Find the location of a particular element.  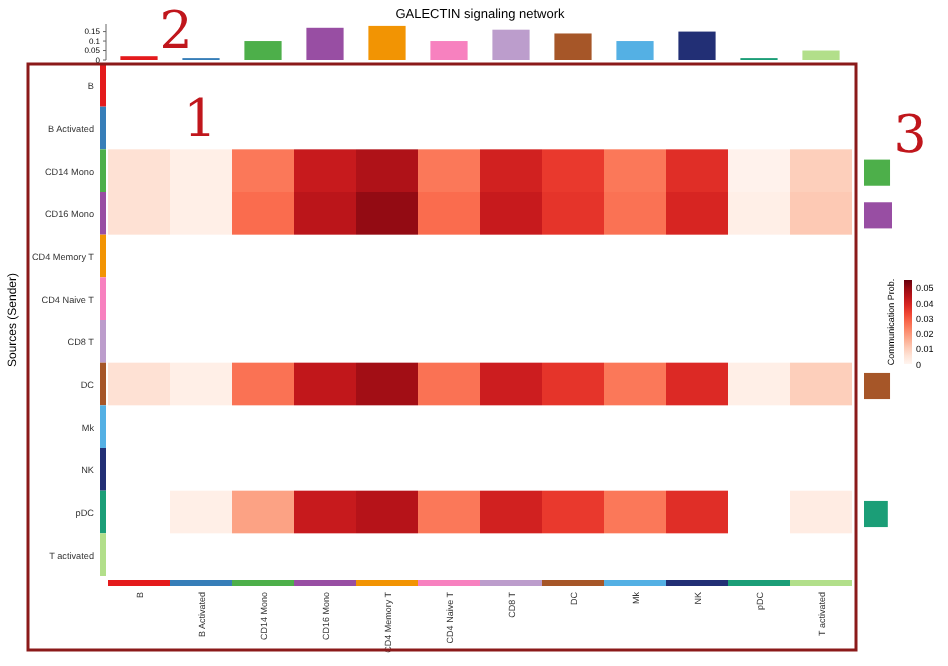

annotation: 2 is located at coordinates (176, 32).